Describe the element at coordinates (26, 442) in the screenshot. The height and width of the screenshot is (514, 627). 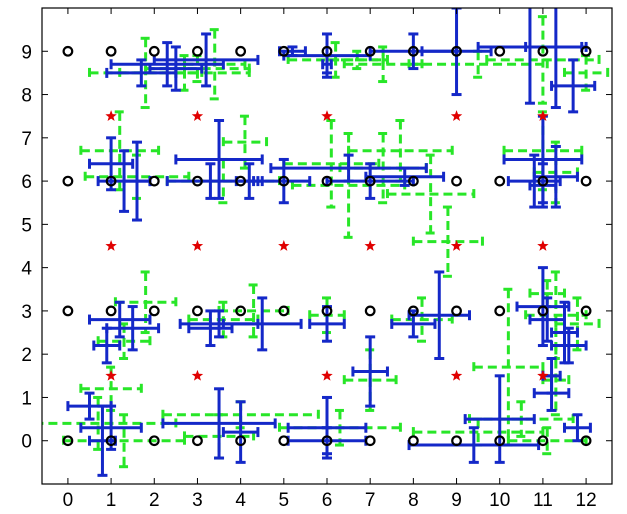
I see `y-tick-label: 0` at that location.